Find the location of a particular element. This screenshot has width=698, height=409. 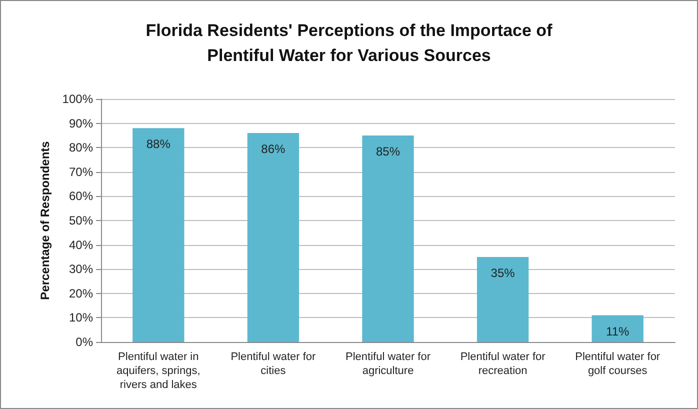

y-tick-label: 100% is located at coordinates (78, 99).